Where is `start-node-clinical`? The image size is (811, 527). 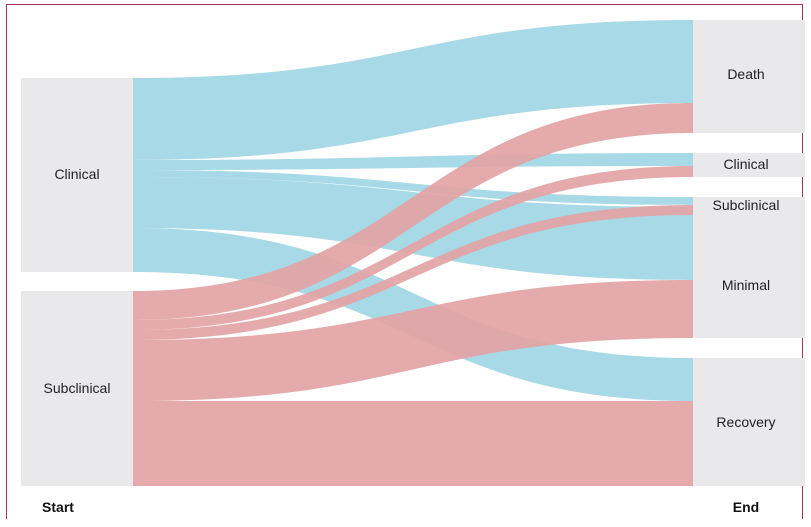
start-node-clinical is located at coordinates (77, 175).